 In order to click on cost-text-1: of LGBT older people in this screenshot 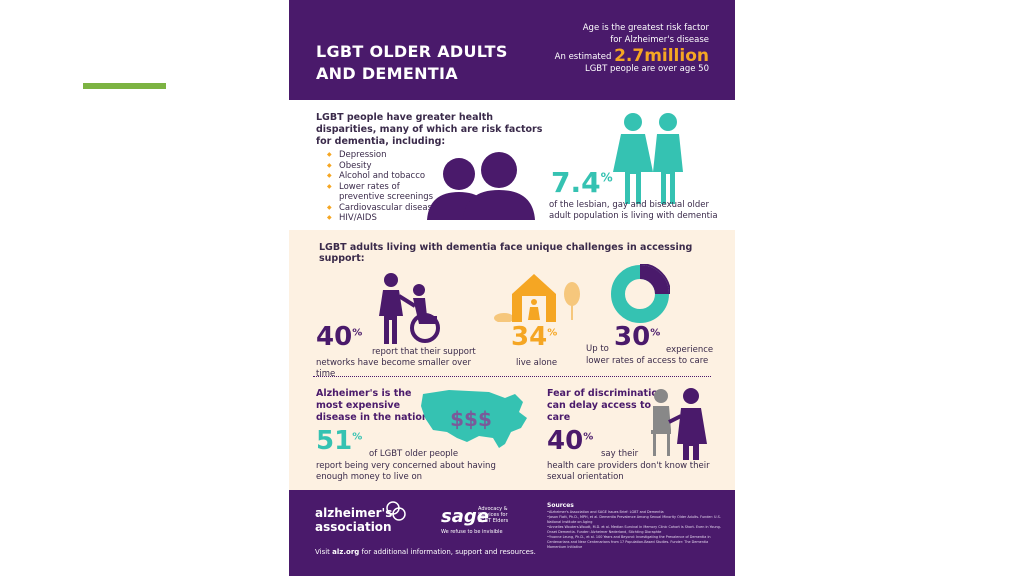, I will do `click(414, 454)`.